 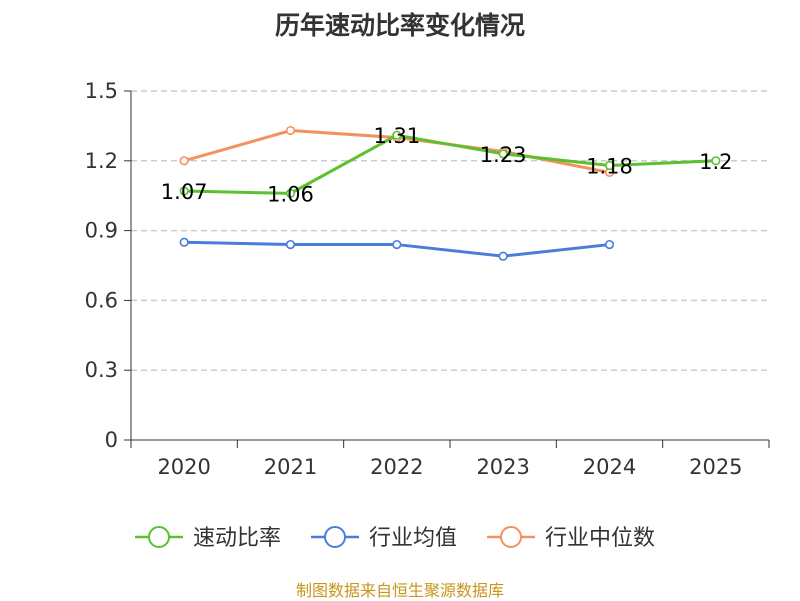 What do you see at coordinates (101, 91) in the screenshot?
I see `y-tick-label: 1.5` at bounding box center [101, 91].